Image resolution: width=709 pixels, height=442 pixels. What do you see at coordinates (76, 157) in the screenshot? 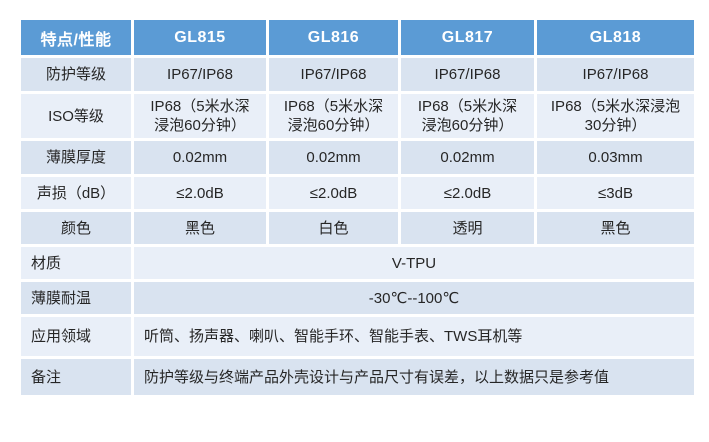
I see `row-label: 薄膜厚度` at bounding box center [76, 157].